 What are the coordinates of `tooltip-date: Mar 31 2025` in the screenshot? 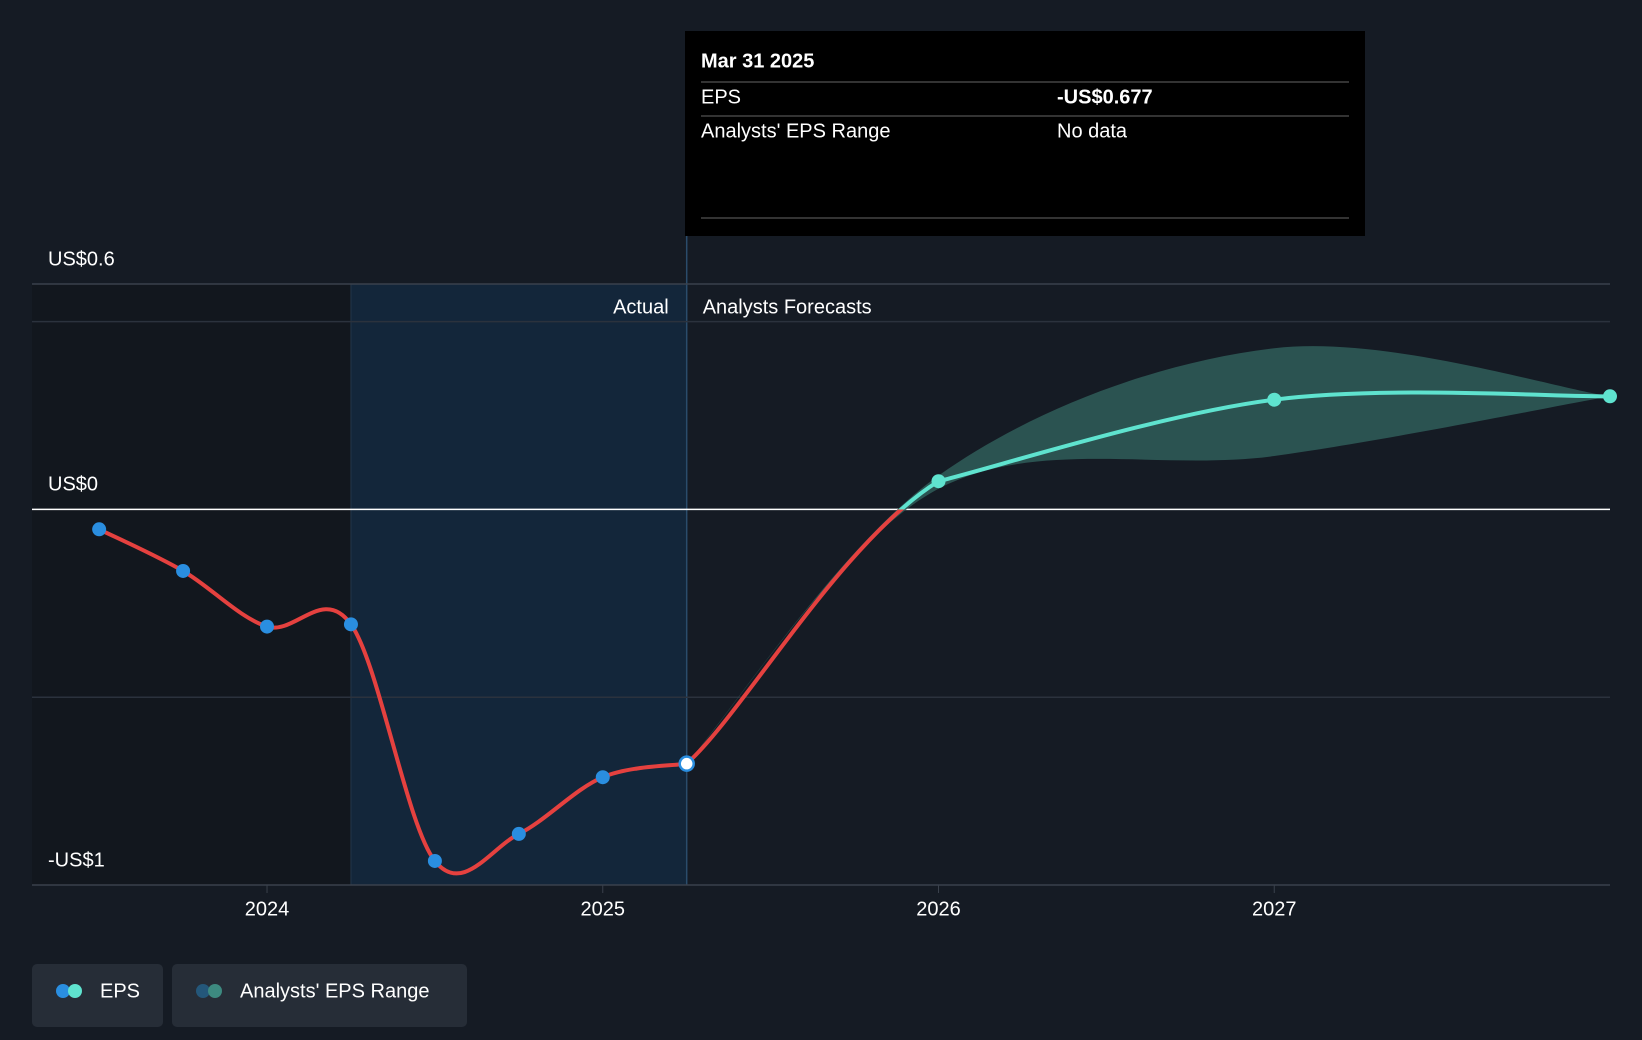 It's located at (757, 61).